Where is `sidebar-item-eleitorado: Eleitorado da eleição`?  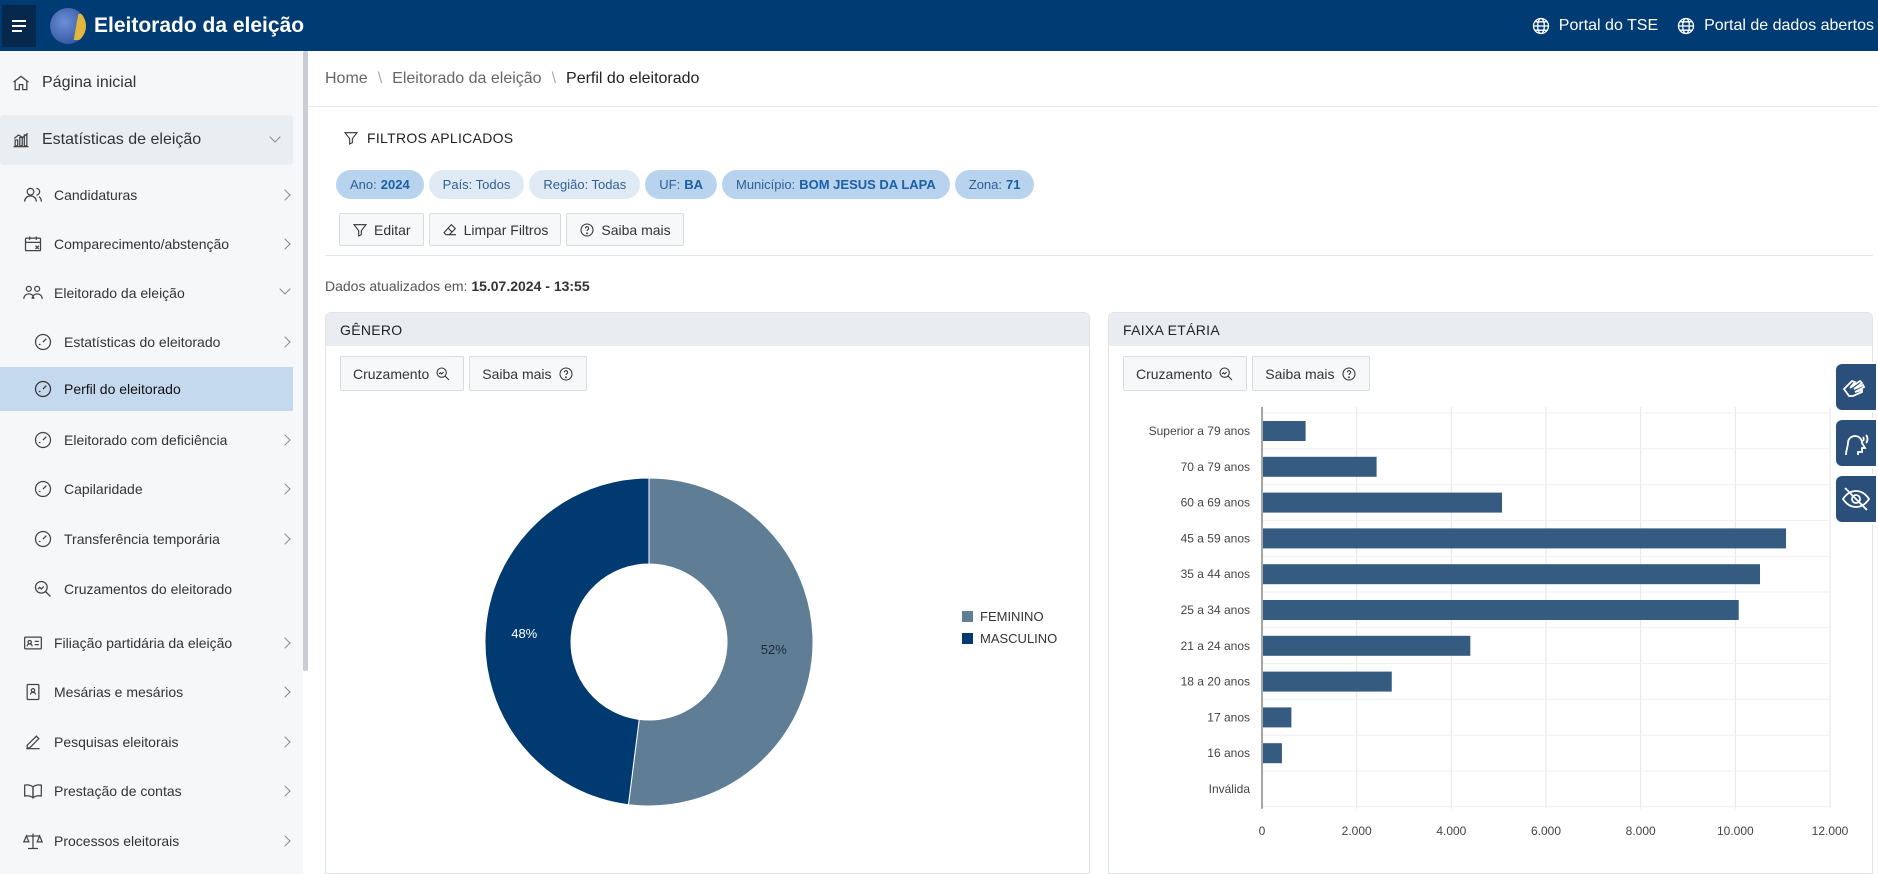 sidebar-item-eleitorado: Eleitorado da eleição is located at coordinates (162, 293).